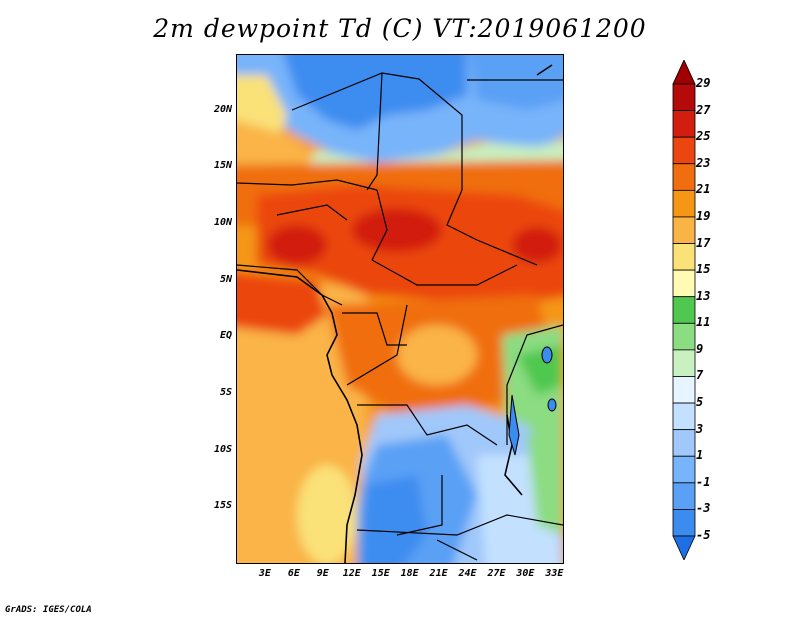 The image size is (800, 618). What do you see at coordinates (222, 222) in the screenshot?
I see `lat-tick-label: 10N` at bounding box center [222, 222].